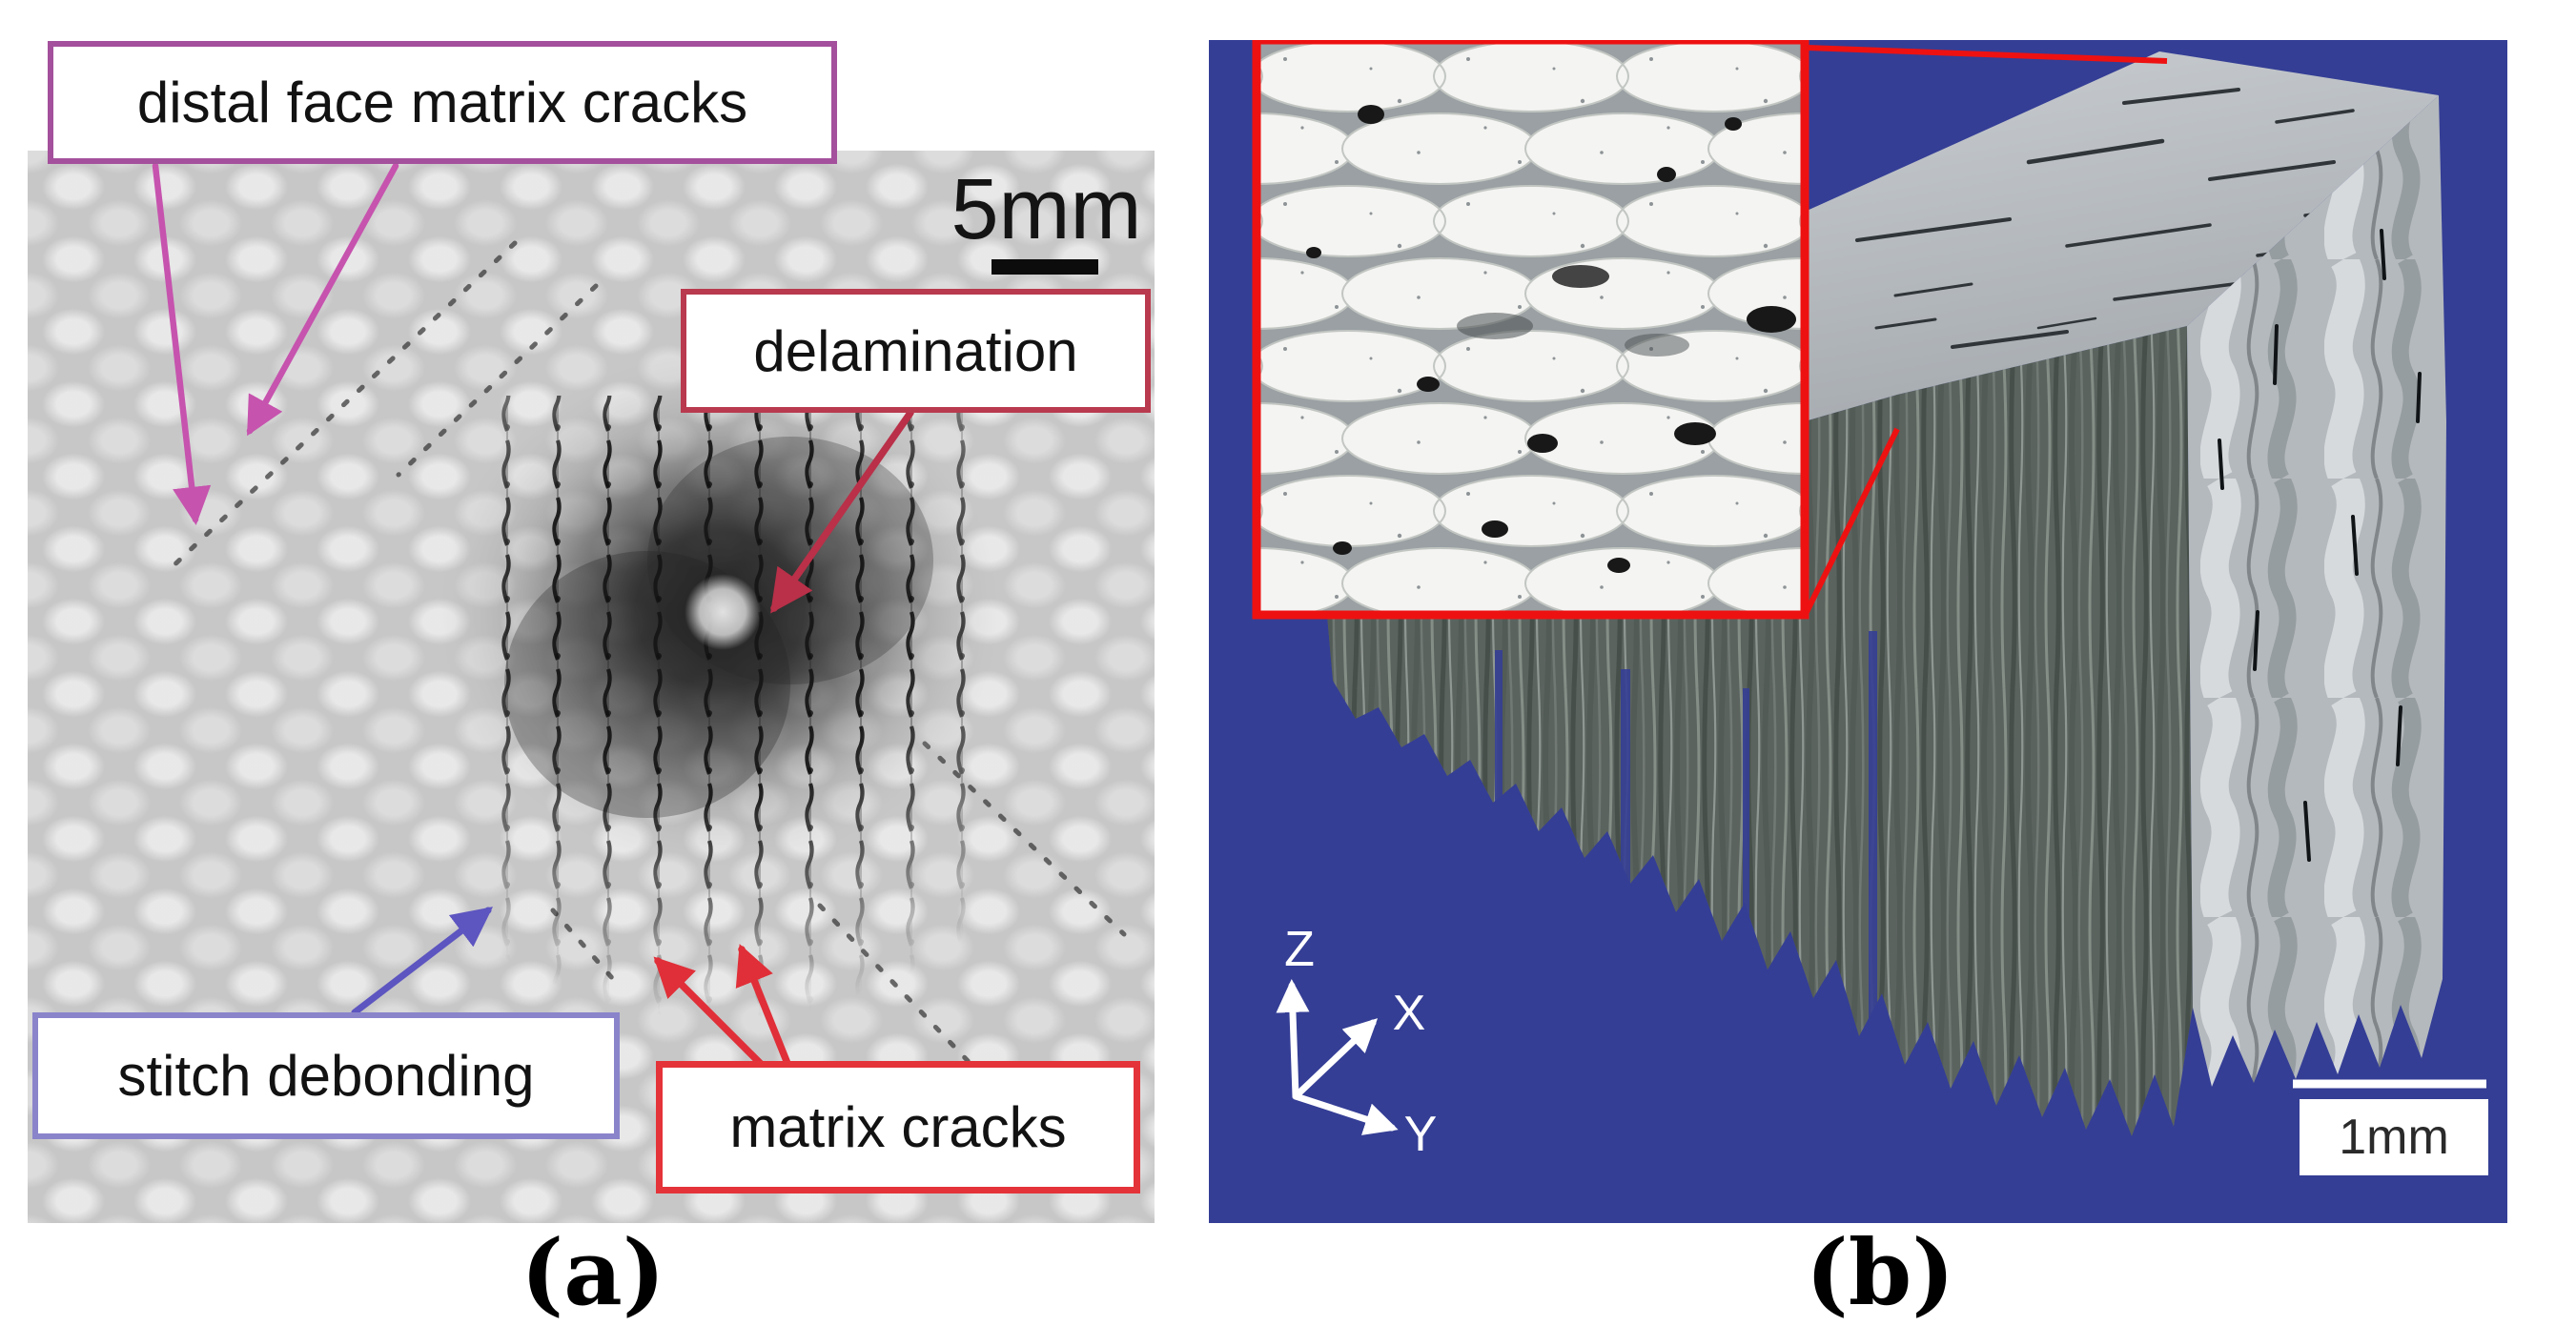 The width and height of the screenshot is (2576, 1326). What do you see at coordinates (1300, 950) in the screenshot?
I see `axis-z-label: Z` at bounding box center [1300, 950].